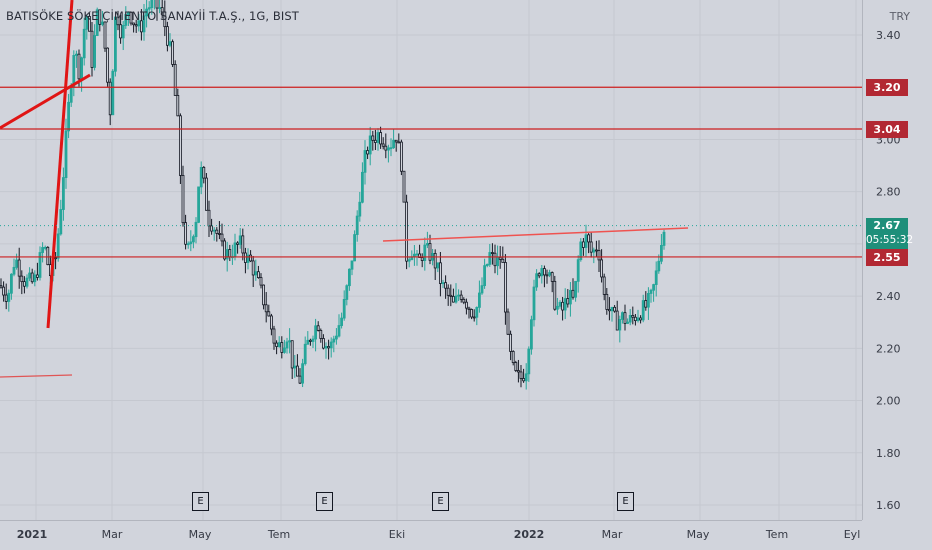 The width and height of the screenshot is (932, 550). I want to click on trendline-drawing, so click(535, 234).